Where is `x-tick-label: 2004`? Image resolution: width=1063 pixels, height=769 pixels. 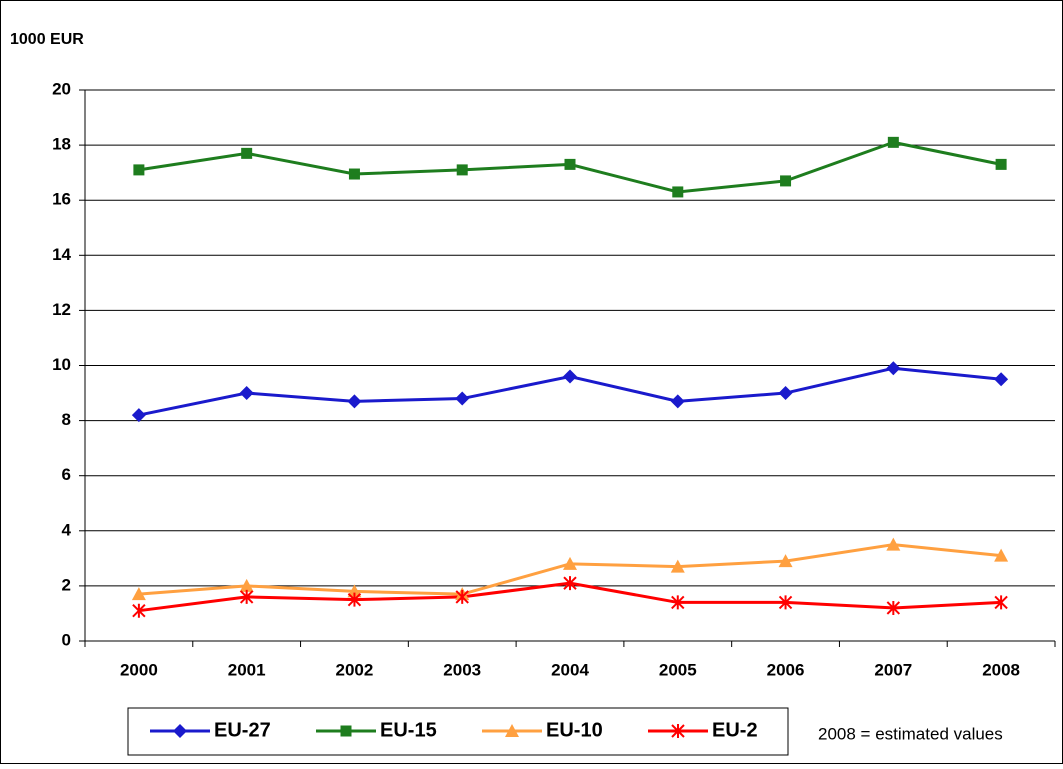
x-tick-label: 2004 is located at coordinates (570, 669).